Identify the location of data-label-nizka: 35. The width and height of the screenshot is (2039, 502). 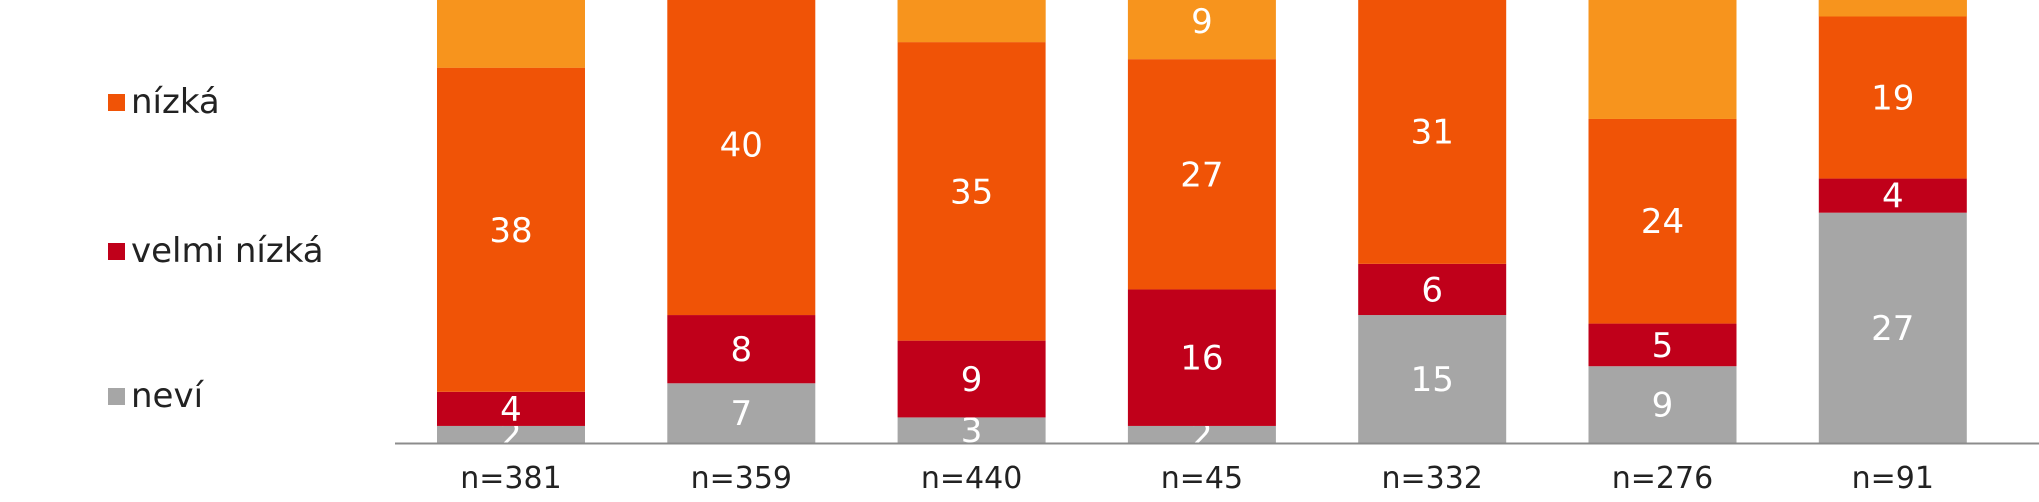
(971, 192).